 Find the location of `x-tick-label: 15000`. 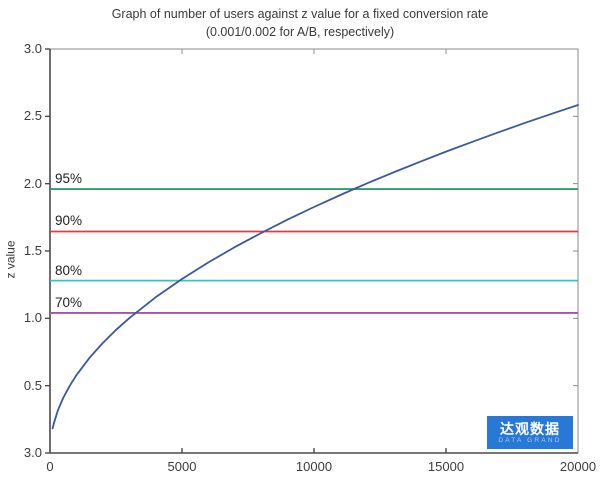

x-tick-label: 15000 is located at coordinates (446, 466).